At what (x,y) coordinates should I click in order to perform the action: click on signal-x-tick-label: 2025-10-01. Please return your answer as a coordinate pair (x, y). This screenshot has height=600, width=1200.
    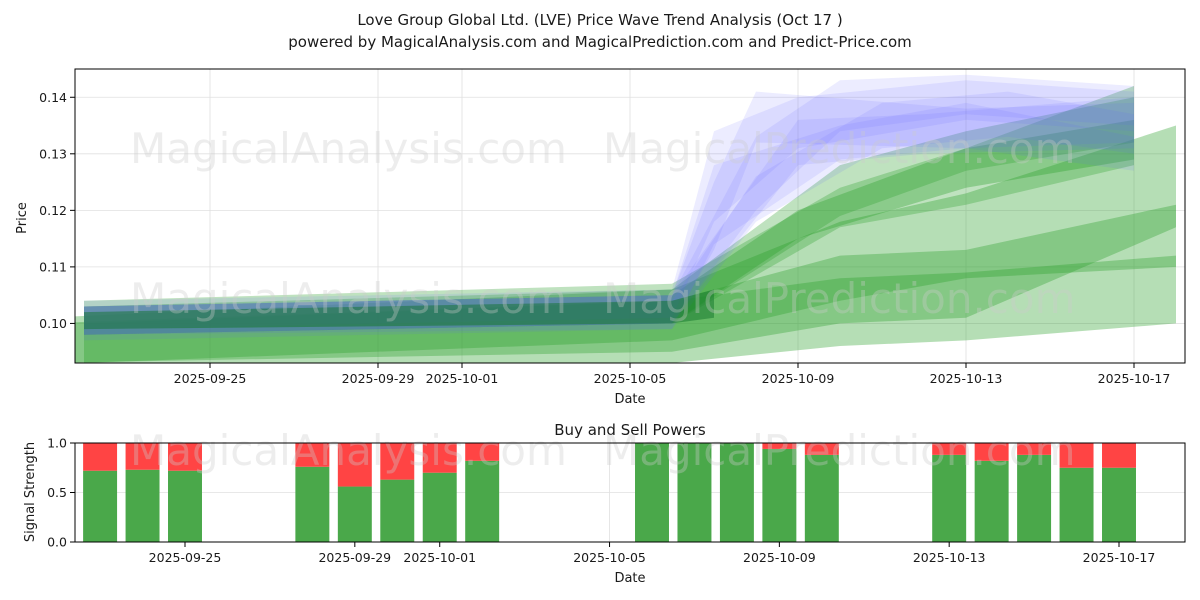
    Looking at the image, I should click on (439, 557).